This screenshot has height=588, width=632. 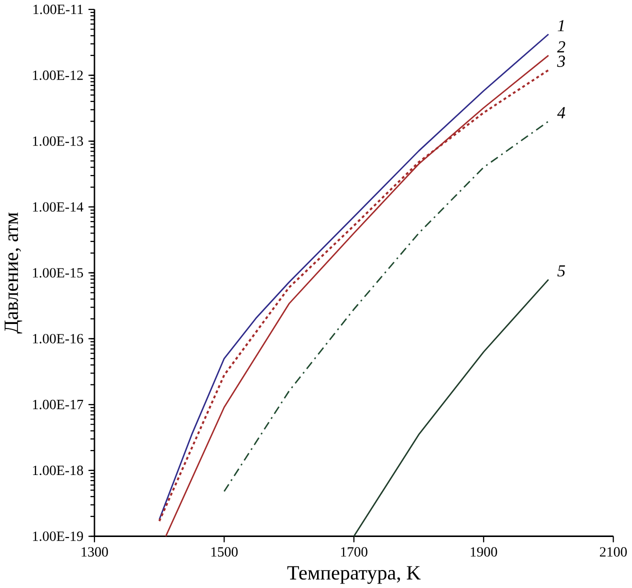 I want to click on series-label: 2, so click(x=561, y=46).